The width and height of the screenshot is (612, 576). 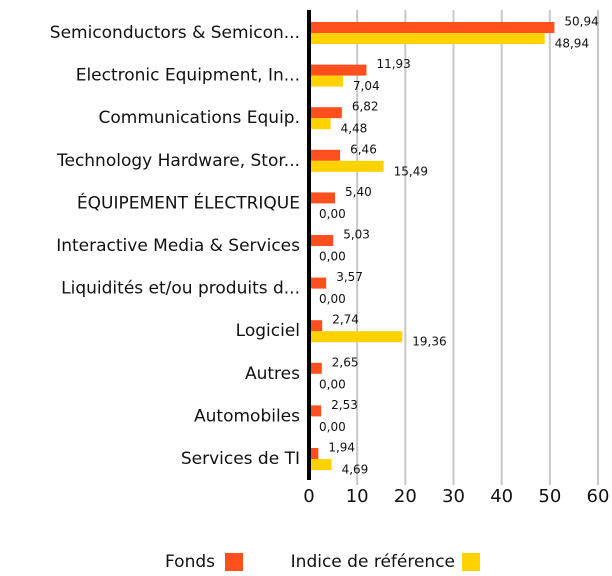 What do you see at coordinates (501, 496) in the screenshot?
I see `x-tick-label: 40` at bounding box center [501, 496].